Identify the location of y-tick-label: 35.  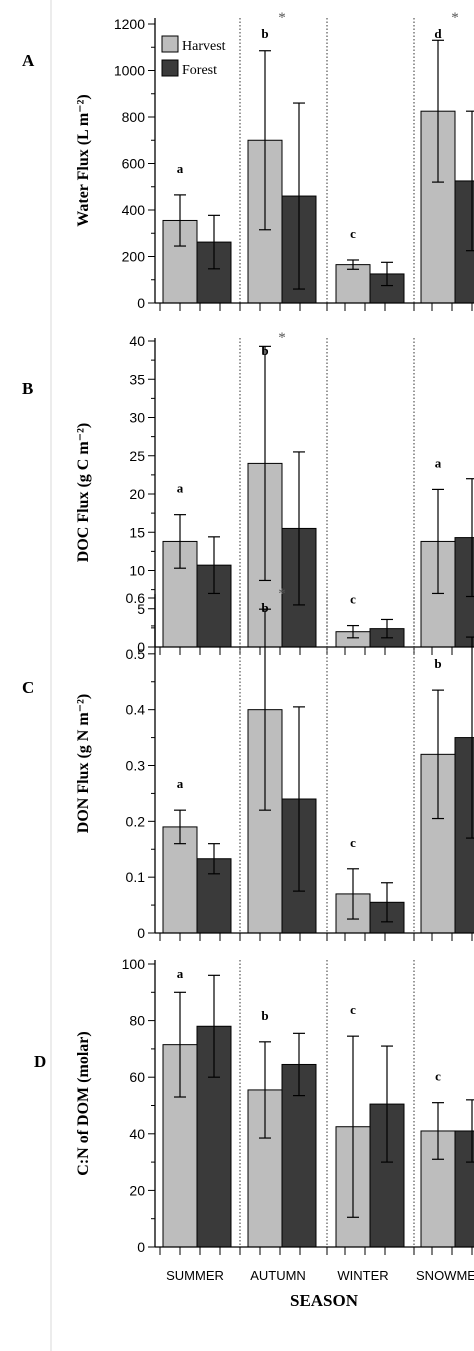
(137, 379).